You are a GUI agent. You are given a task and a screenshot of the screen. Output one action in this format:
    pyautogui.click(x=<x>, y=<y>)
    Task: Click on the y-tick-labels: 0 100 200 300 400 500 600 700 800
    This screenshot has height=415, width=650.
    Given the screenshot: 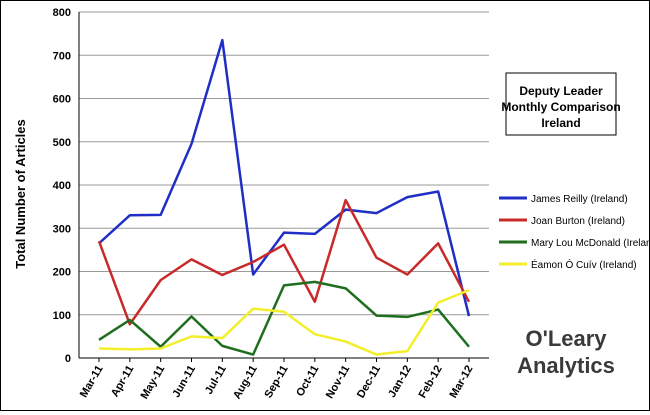 What is the action you would take?
    pyautogui.click(x=62, y=186)
    